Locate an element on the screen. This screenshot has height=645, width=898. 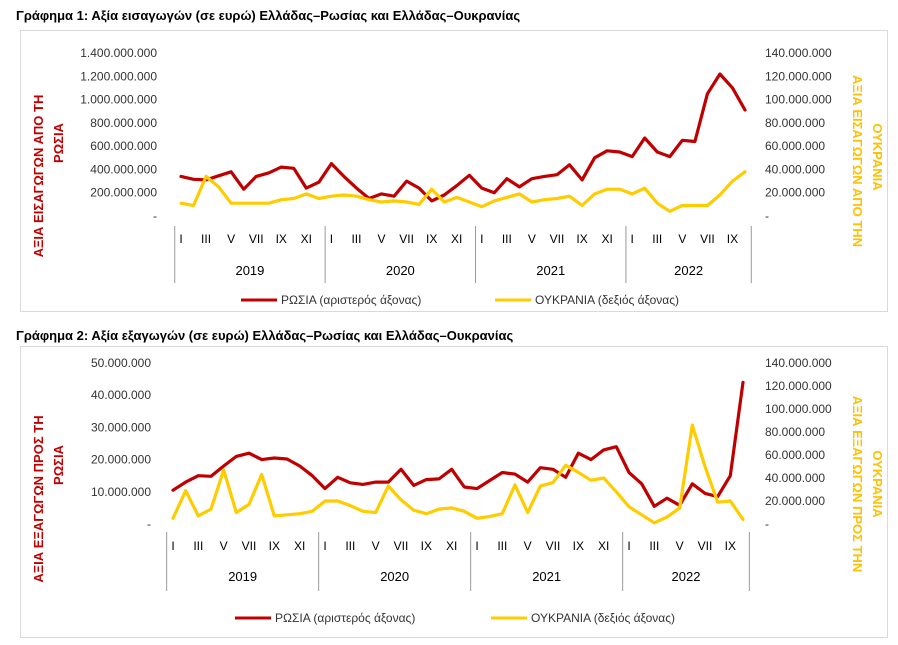
chart-1-left-axis-title-line1: ΑΞΙΑ ΕΙΣΑΓΩΓΩΝ ΑΠΟ ΤΗ is located at coordinates (38, 176).